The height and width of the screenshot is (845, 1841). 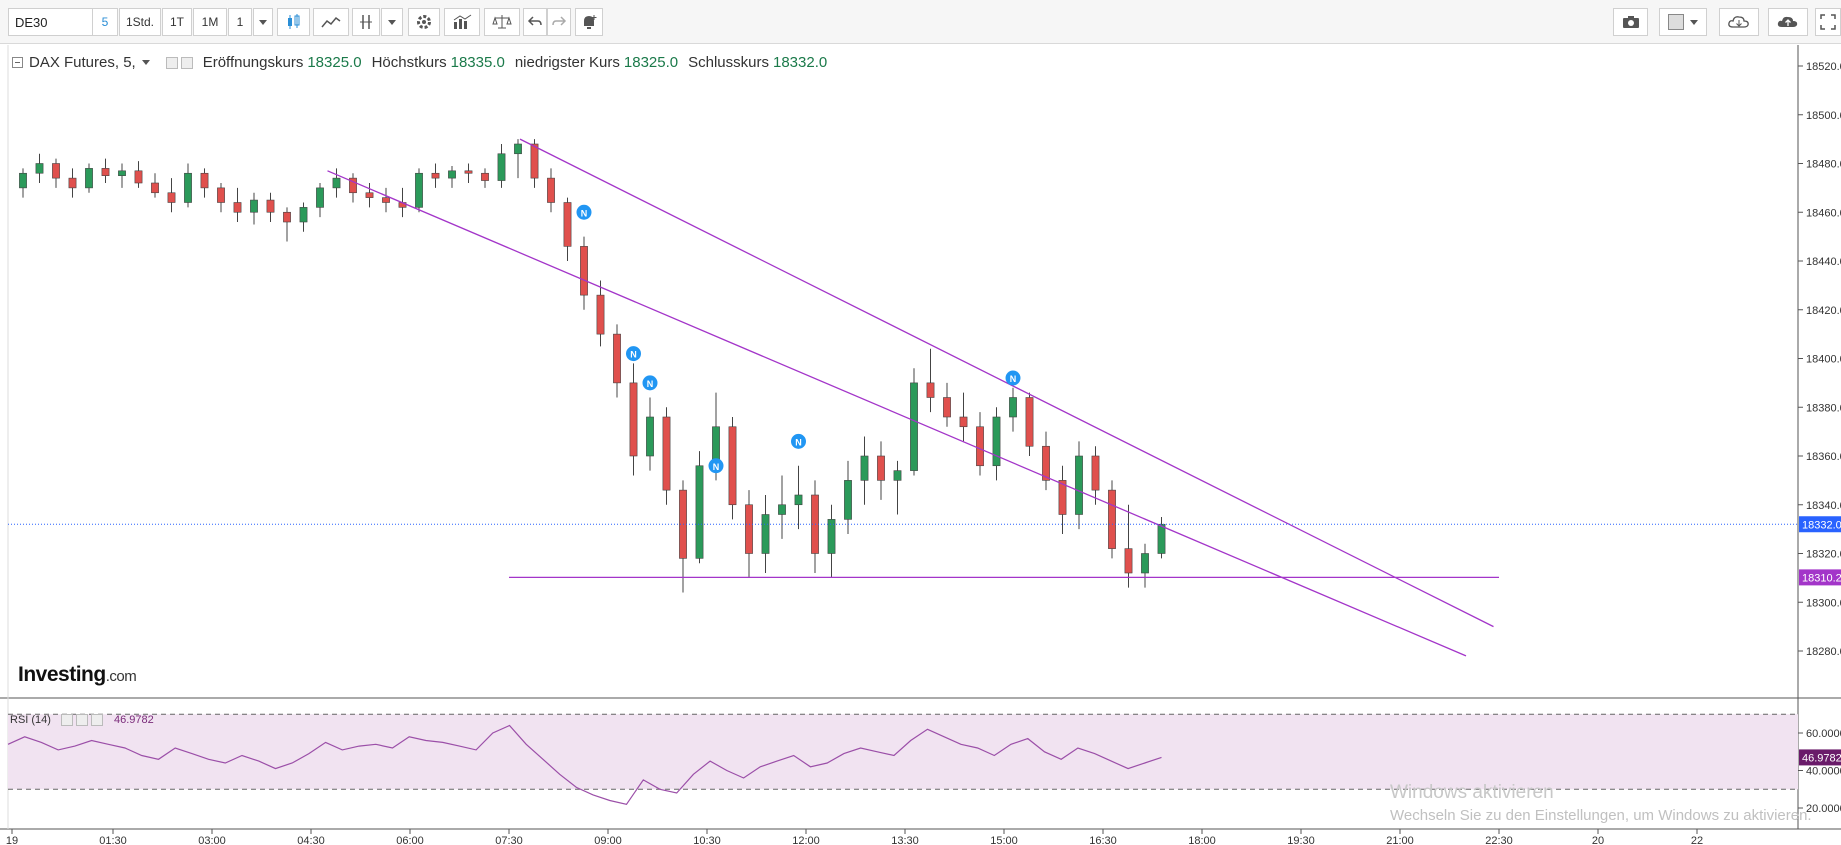 What do you see at coordinates (1820, 577) in the screenshot?
I see `horizontal-line-tag` at bounding box center [1820, 577].